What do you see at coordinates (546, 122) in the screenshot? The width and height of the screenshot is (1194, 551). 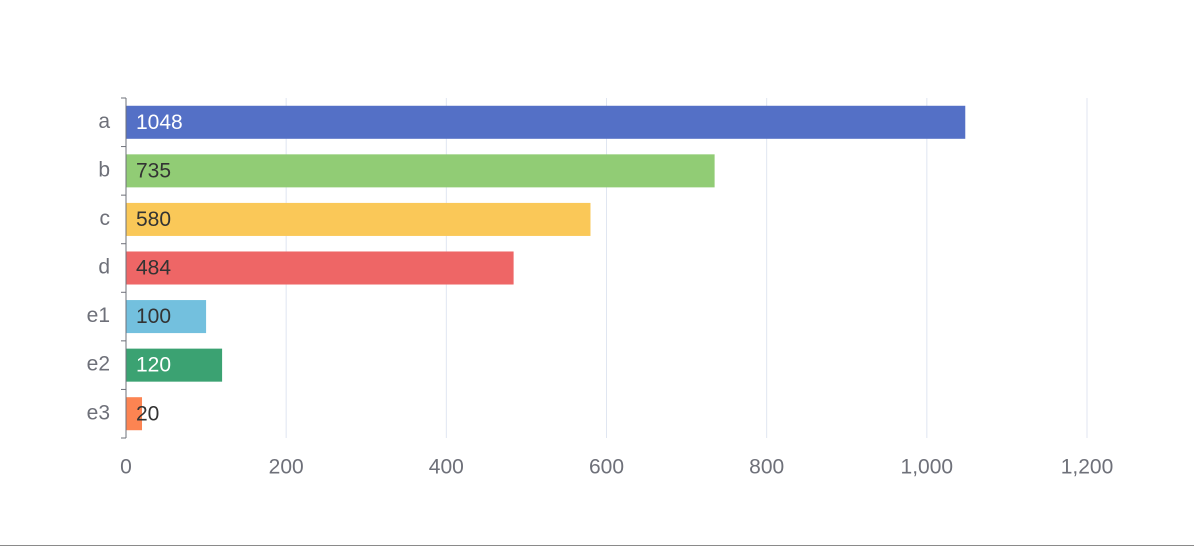 I see `bar-a` at bounding box center [546, 122].